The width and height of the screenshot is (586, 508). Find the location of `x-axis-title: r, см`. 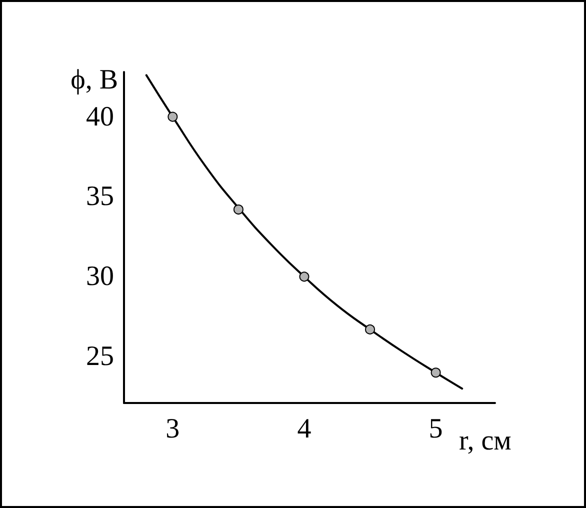

x-axis-title: r, см is located at coordinates (485, 441).